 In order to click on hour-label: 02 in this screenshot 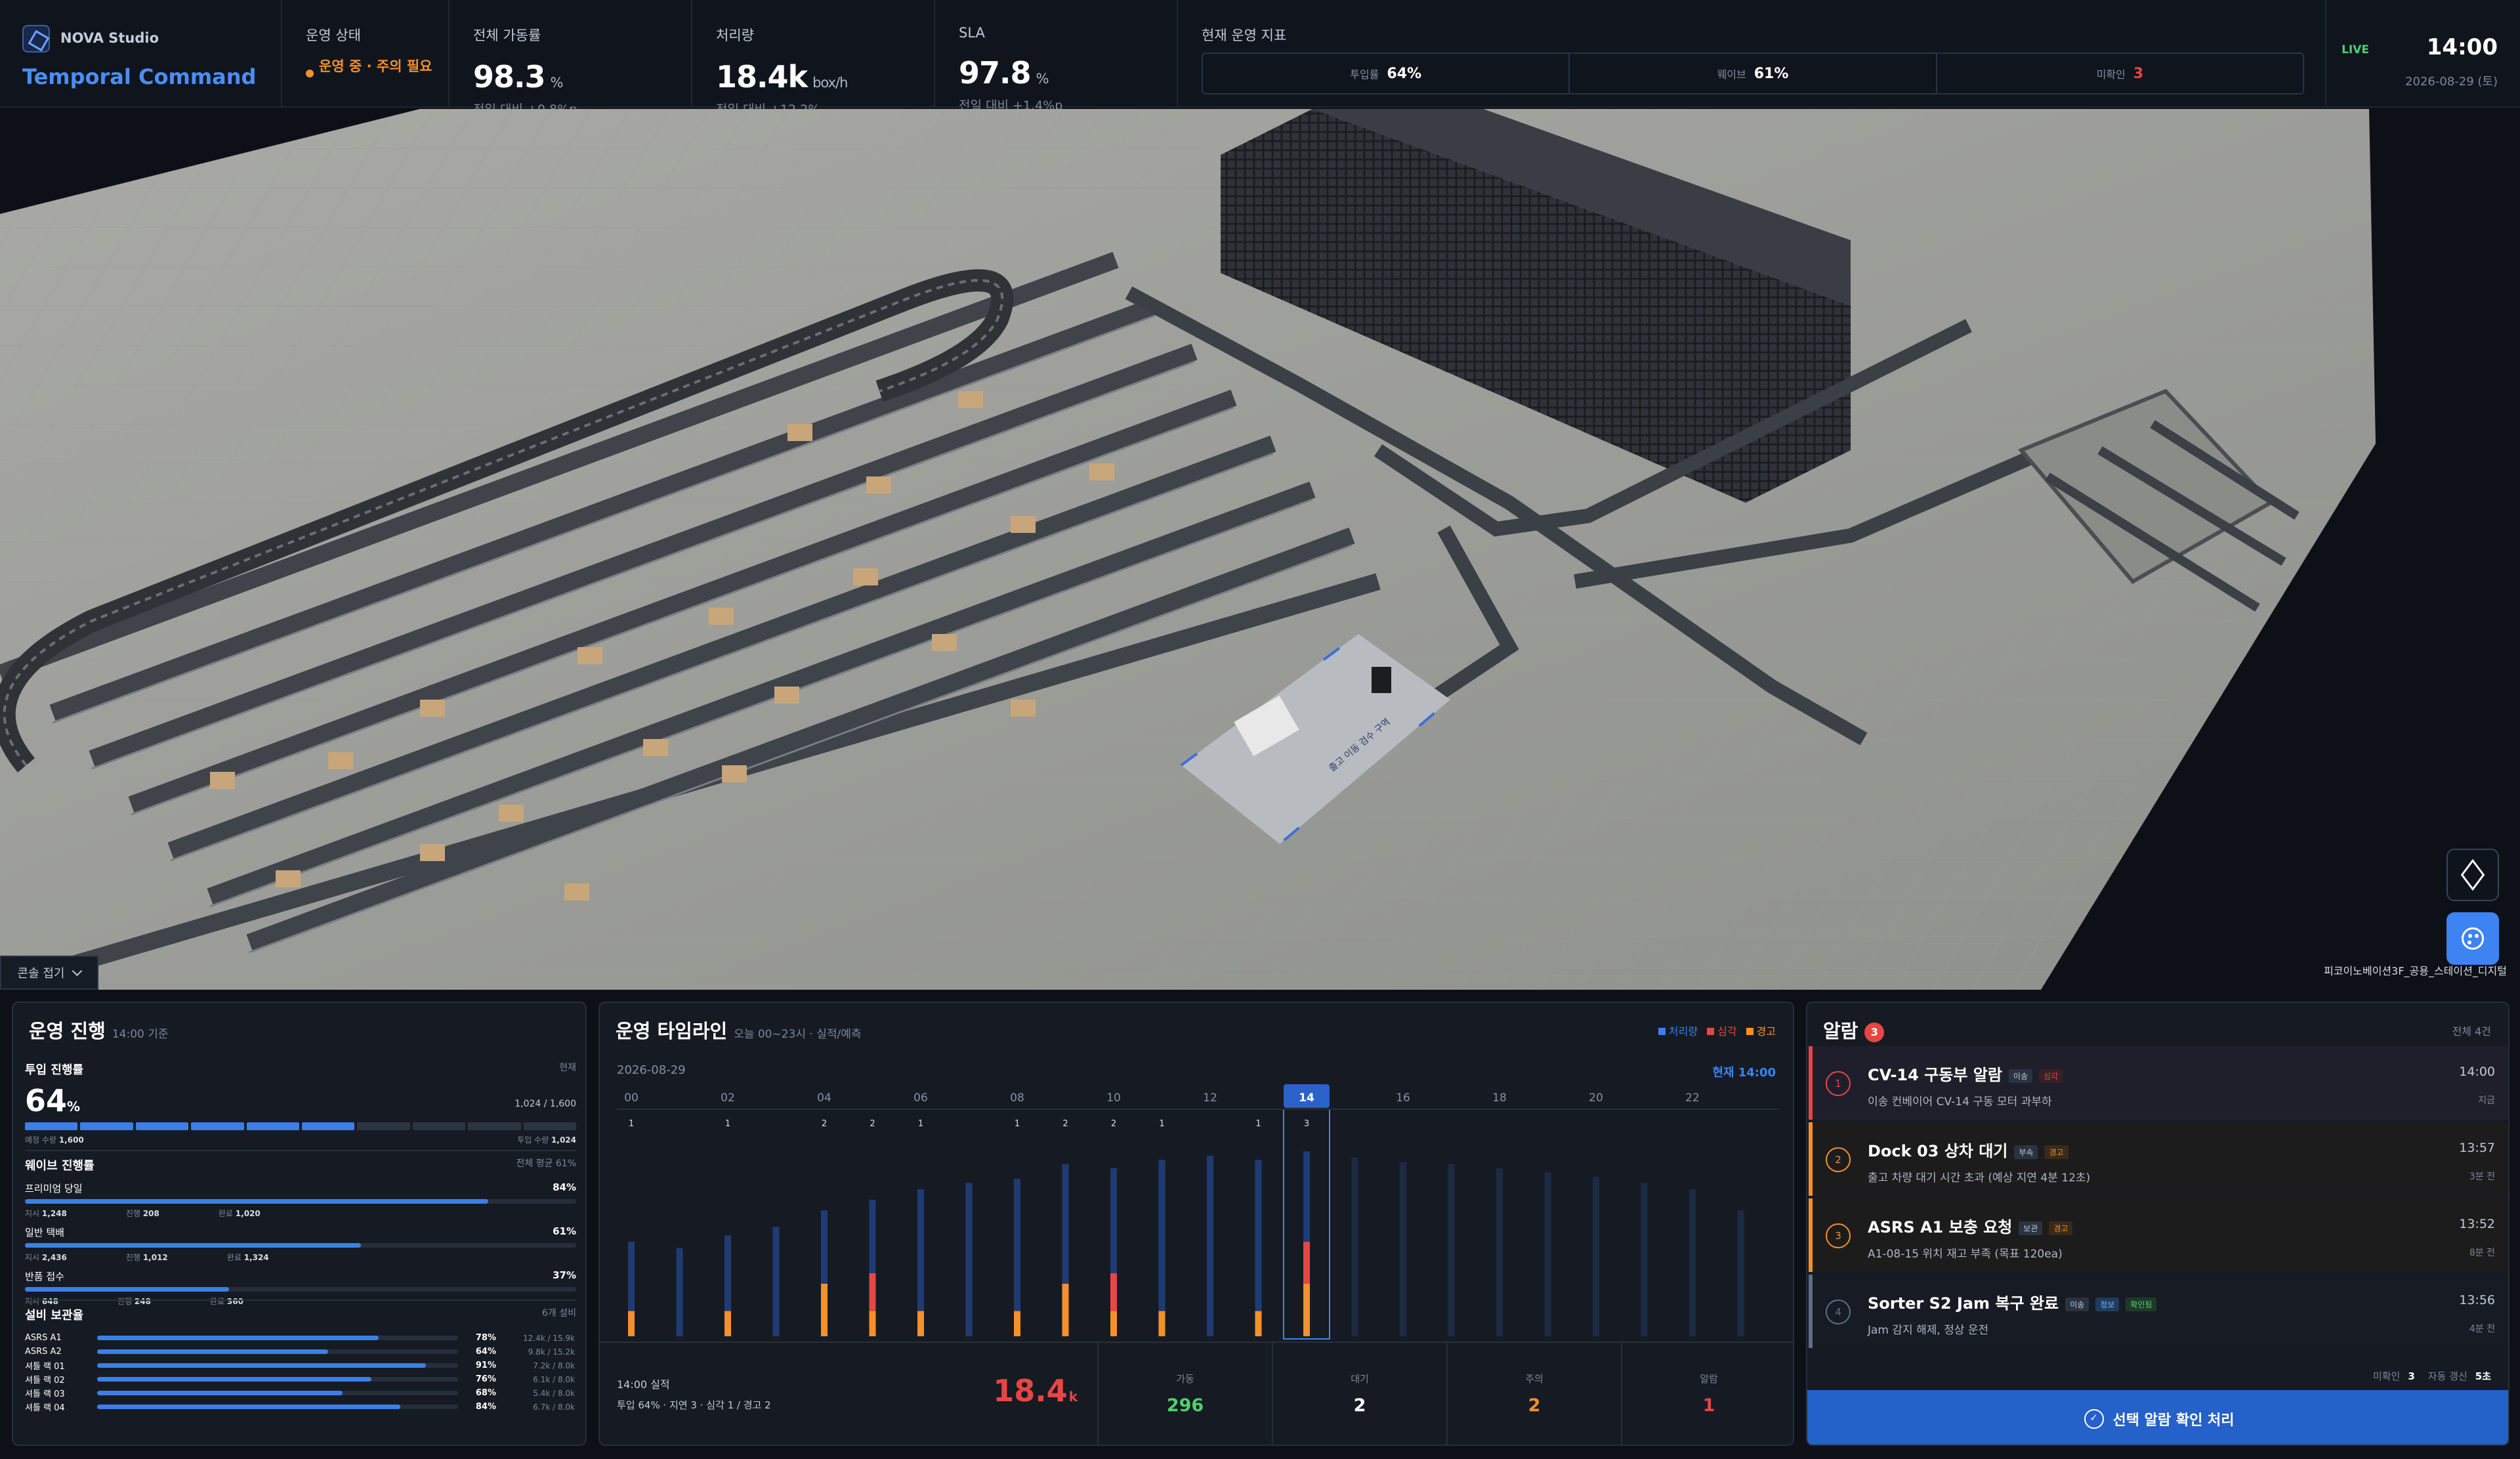, I will do `click(728, 1098)`.